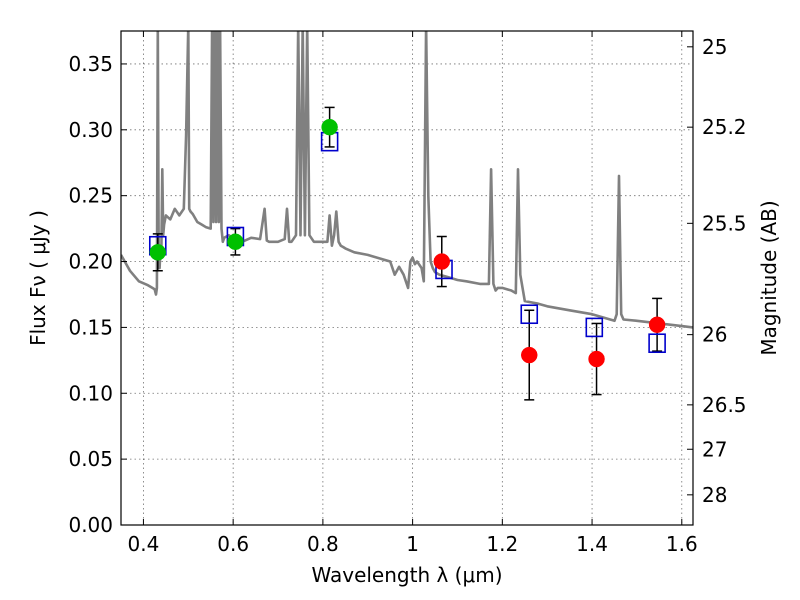  What do you see at coordinates (682, 544) in the screenshot?
I see `x-tick-label: 1.6` at bounding box center [682, 544].